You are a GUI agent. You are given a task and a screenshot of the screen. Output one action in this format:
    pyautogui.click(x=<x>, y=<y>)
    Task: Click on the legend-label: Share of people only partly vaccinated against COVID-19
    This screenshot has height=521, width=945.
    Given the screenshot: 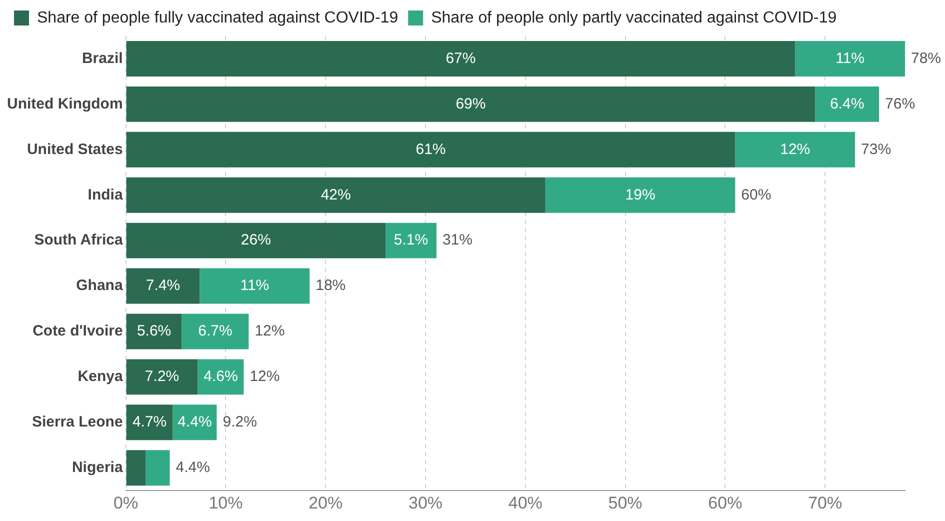 What is the action you would take?
    pyautogui.click(x=634, y=17)
    